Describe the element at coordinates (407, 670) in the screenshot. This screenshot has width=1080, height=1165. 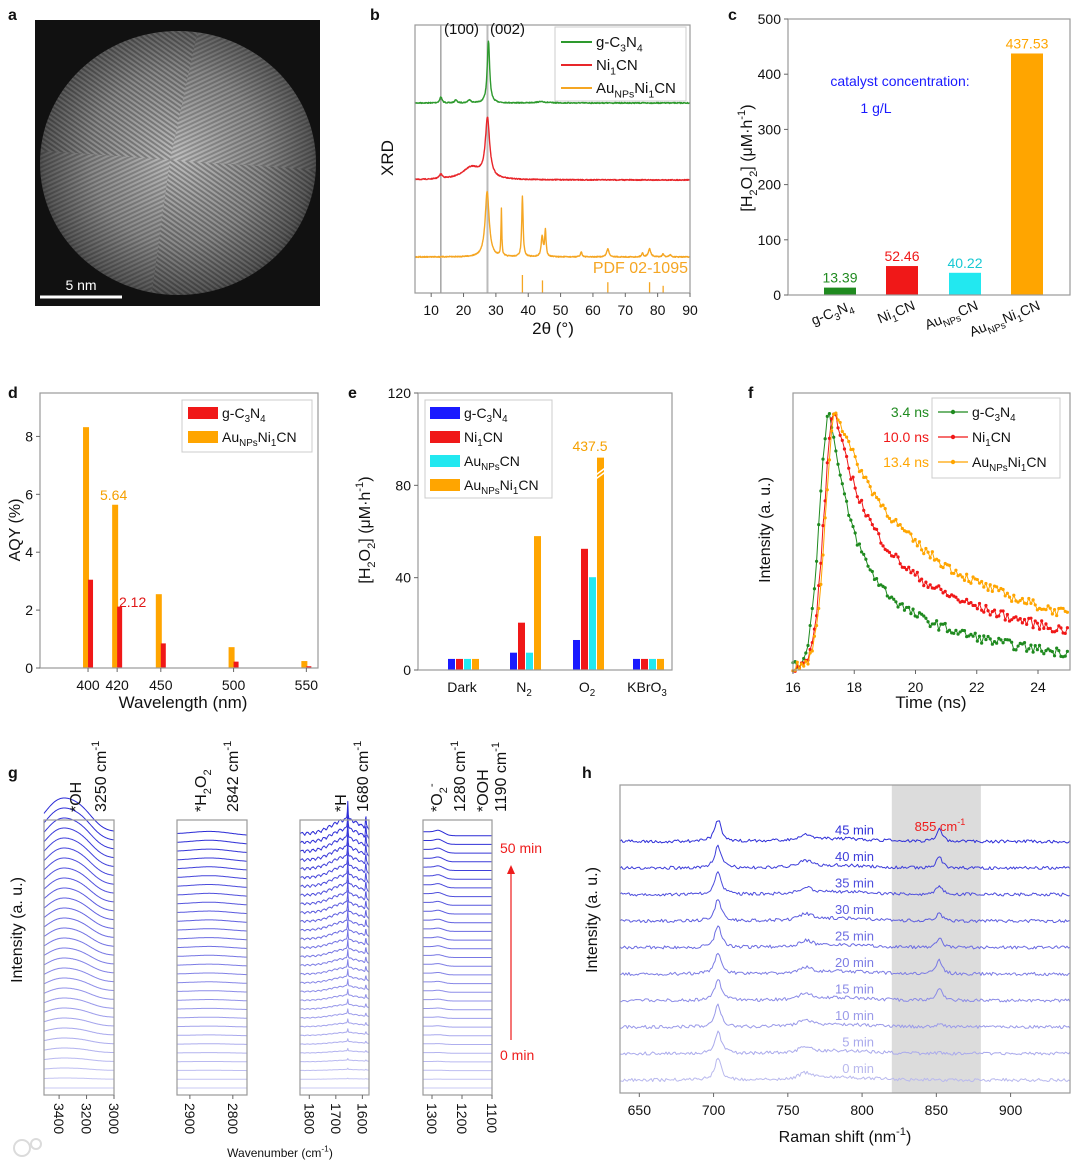
I see `y-tick-label: 0` at that location.